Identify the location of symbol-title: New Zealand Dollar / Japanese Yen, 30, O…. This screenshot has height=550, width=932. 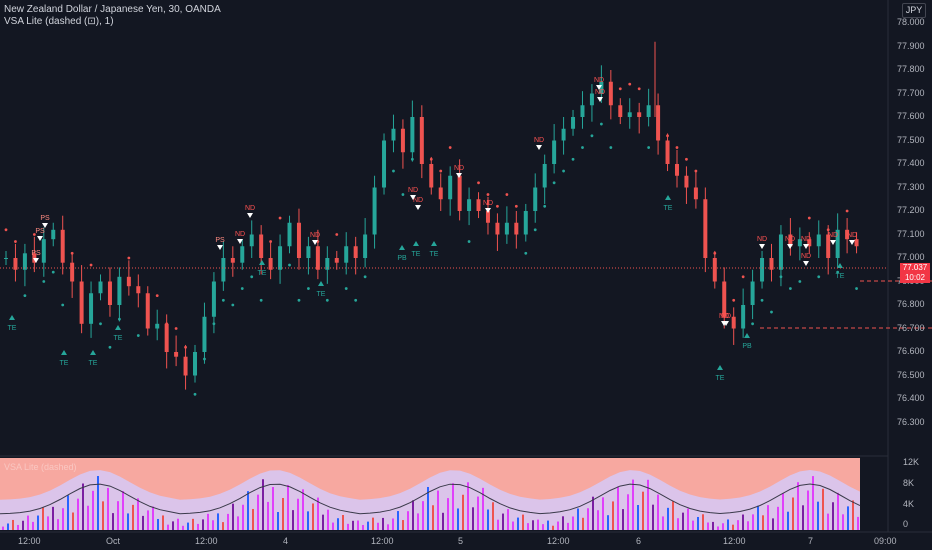
(112, 9).